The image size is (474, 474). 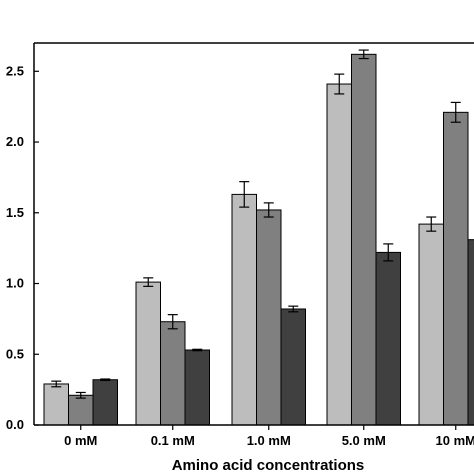 I want to click on x-tick-label: 5.0 mM, so click(x=364, y=440).